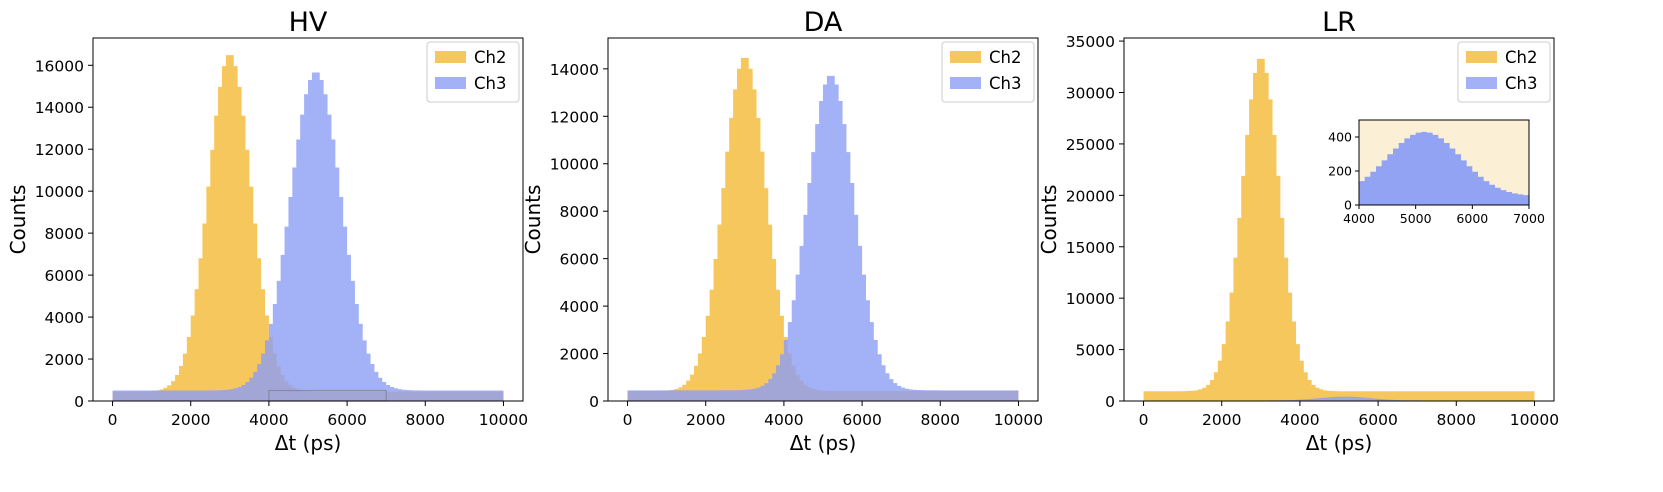 This screenshot has width=1663, height=492. I want to click on inset-y-tick-label: 200, so click(1340, 171).